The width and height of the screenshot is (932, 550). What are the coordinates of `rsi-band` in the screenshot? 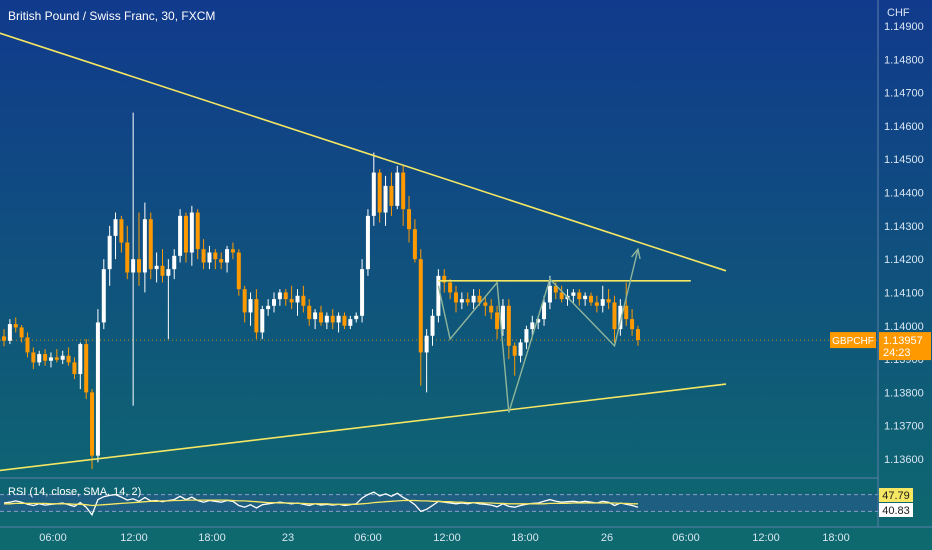 It's located at (439, 503).